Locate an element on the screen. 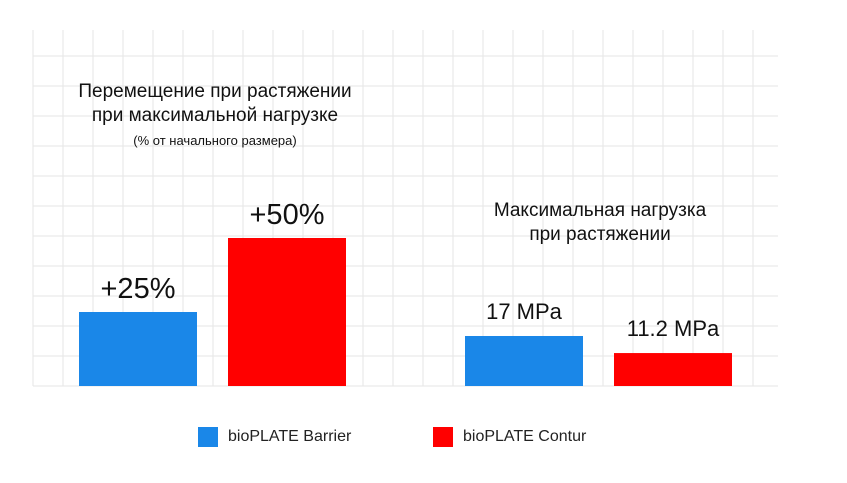 This screenshot has height=483, width=847. chart2-title-line1: Максимальная нагрузка is located at coordinates (600, 210).